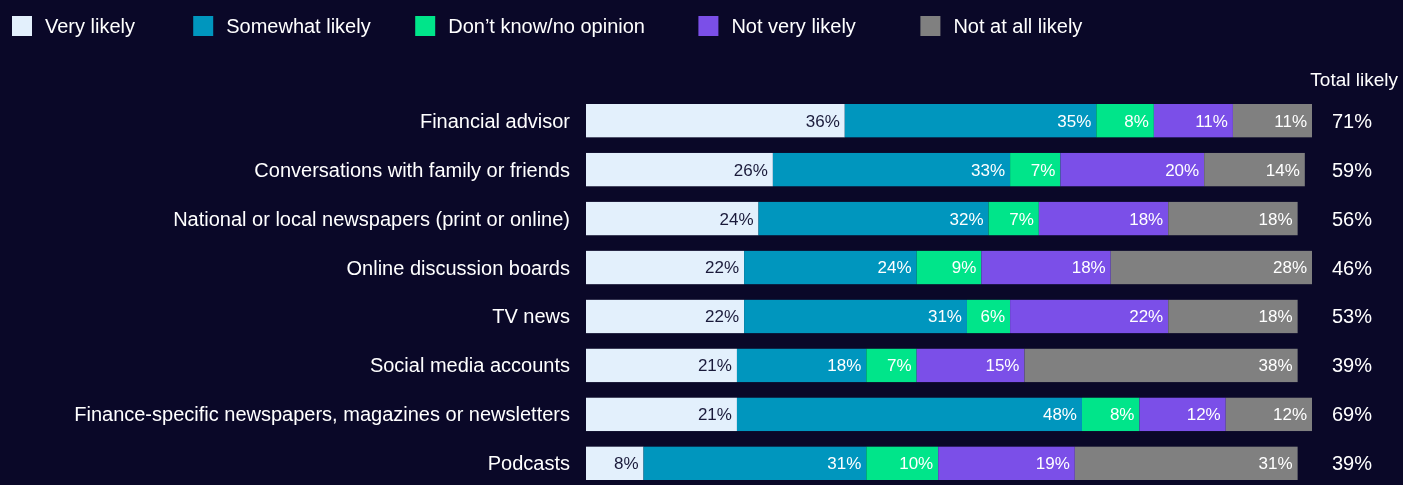  What do you see at coordinates (1352, 316) in the screenshot?
I see `text: 53%` at bounding box center [1352, 316].